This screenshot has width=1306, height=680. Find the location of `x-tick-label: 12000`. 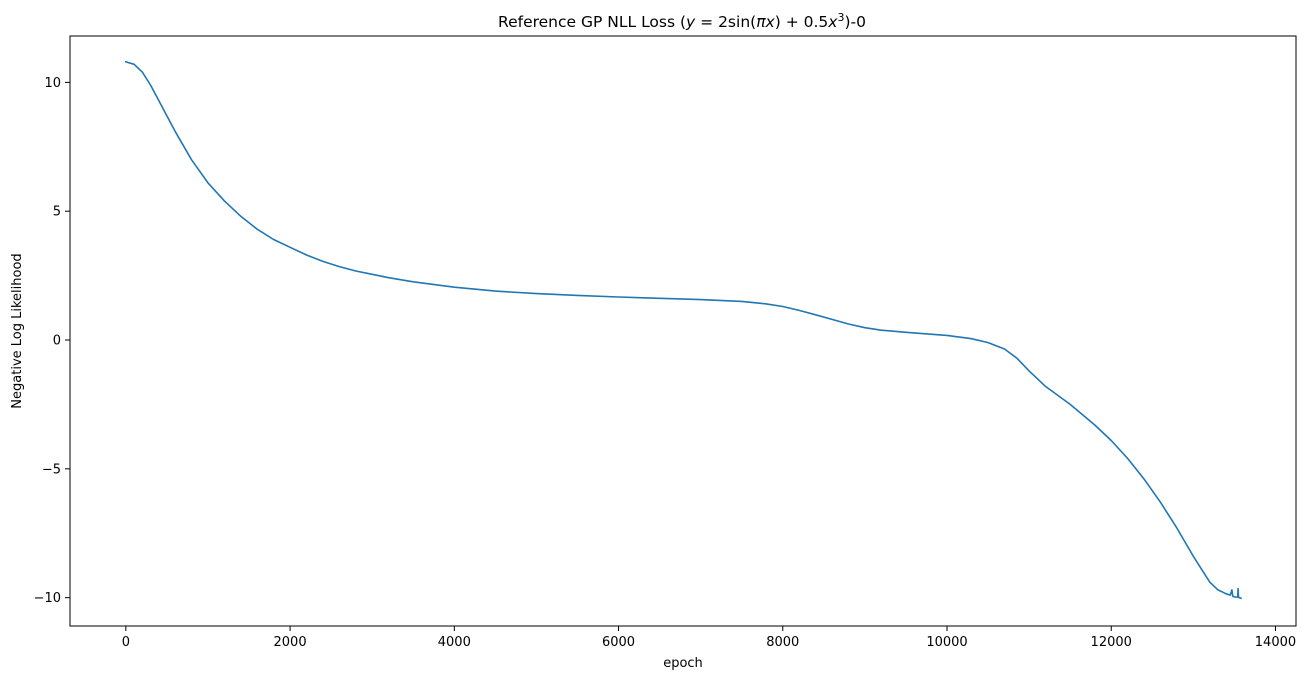

x-tick-label: 12000 is located at coordinates (1111, 642).